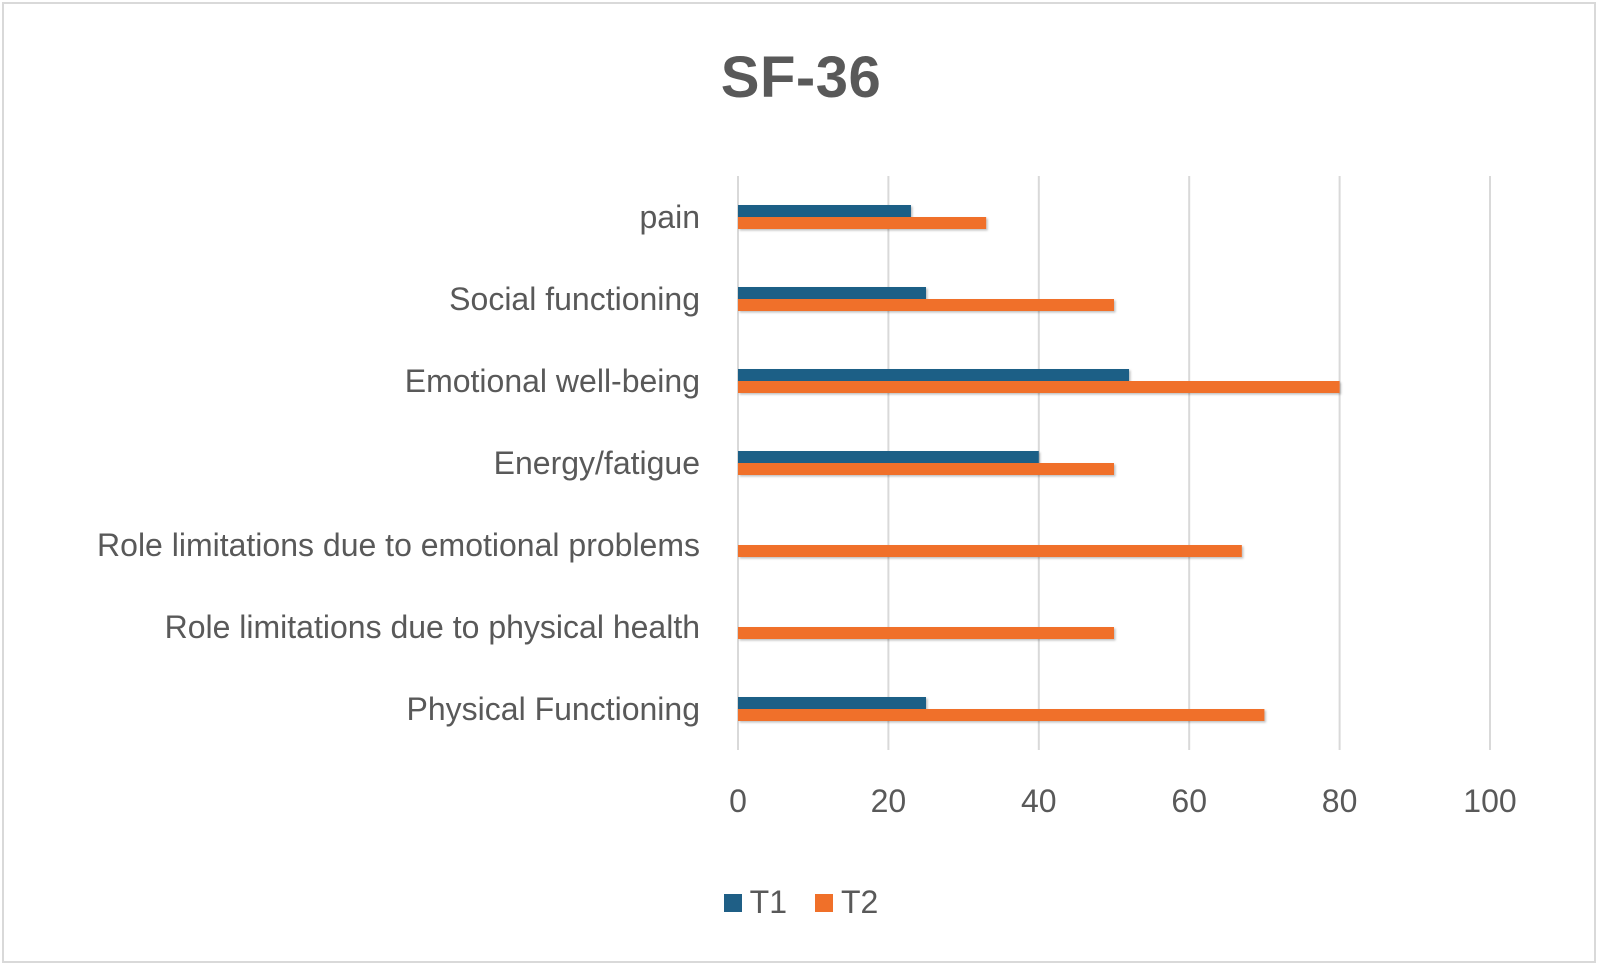  Describe the element at coordinates (553, 709) in the screenshot. I see `category-label: Physical Functioning` at that location.